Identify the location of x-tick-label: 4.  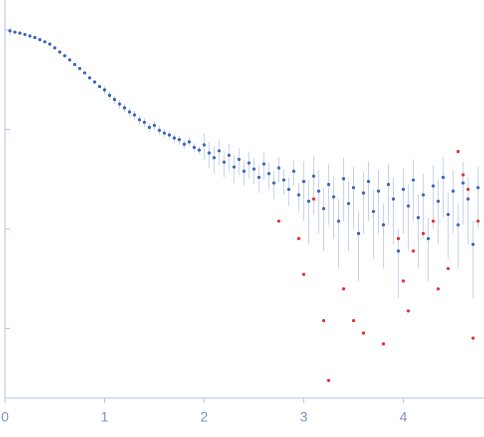
(403, 417).